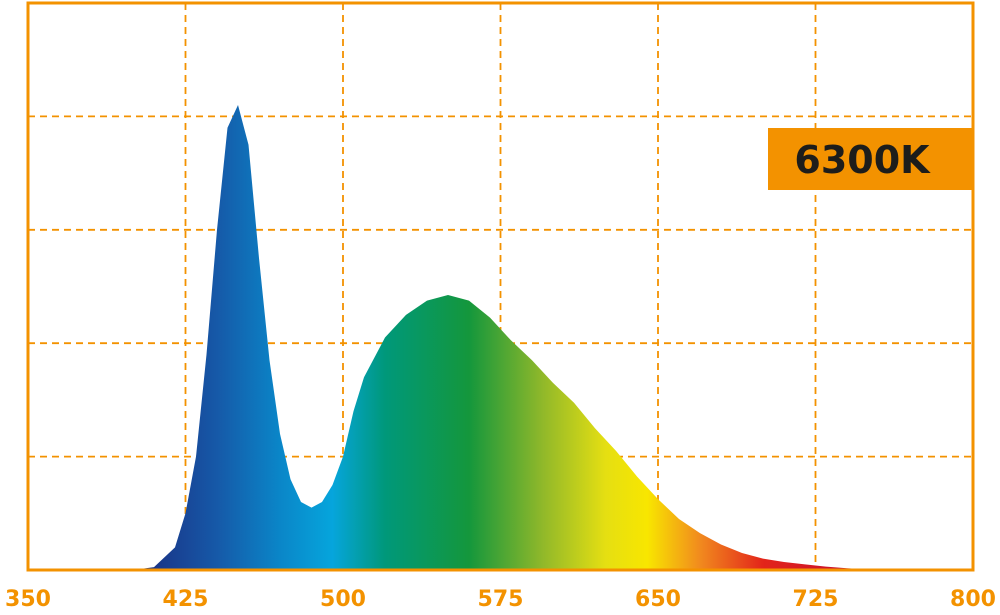  What do you see at coordinates (28, 599) in the screenshot?
I see `x-tick-label: 350` at bounding box center [28, 599].